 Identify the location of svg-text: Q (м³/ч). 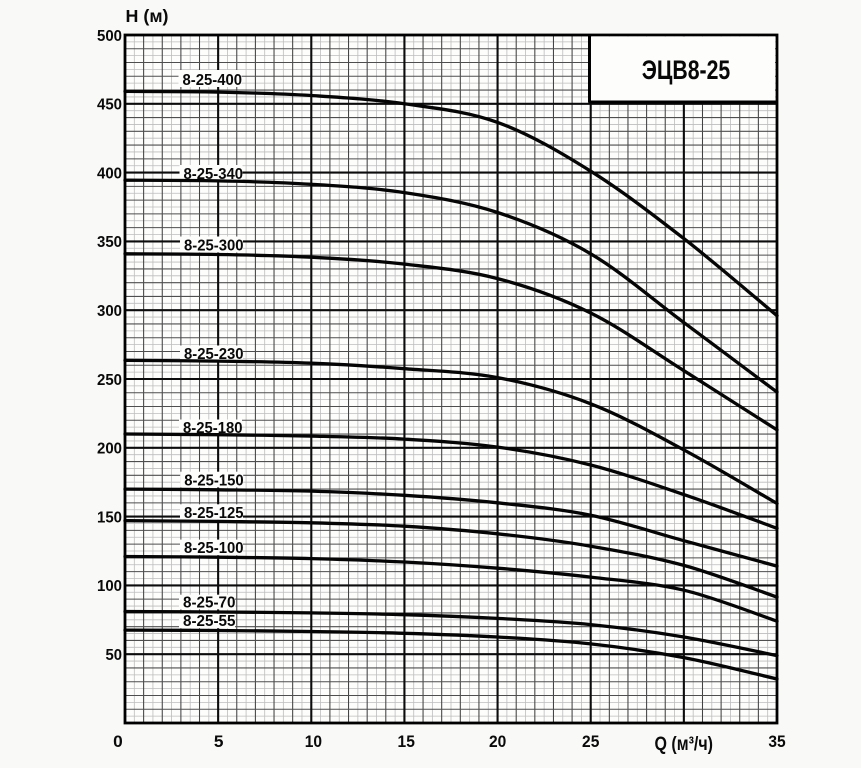
(684, 744).